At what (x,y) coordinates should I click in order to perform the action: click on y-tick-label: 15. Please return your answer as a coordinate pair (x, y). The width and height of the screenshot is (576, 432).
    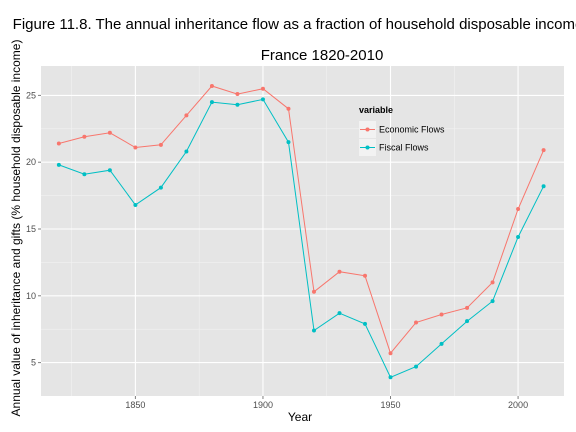
    Looking at the image, I should click on (31, 229).